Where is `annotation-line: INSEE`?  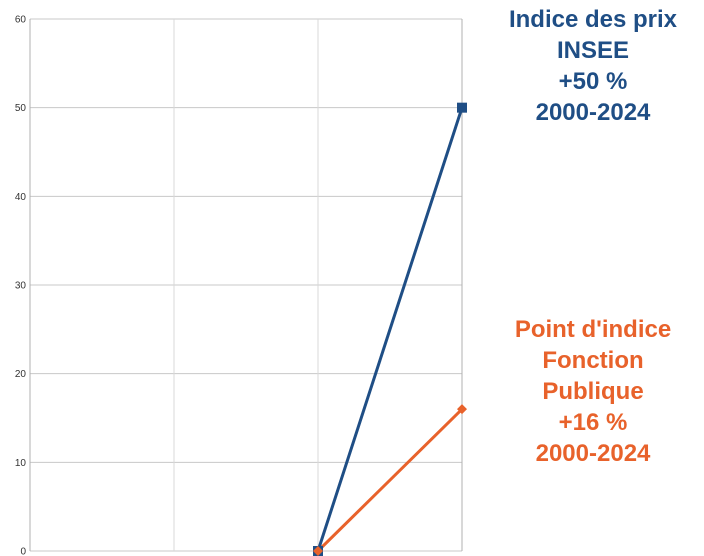
annotation-line: INSEE is located at coordinates (593, 50).